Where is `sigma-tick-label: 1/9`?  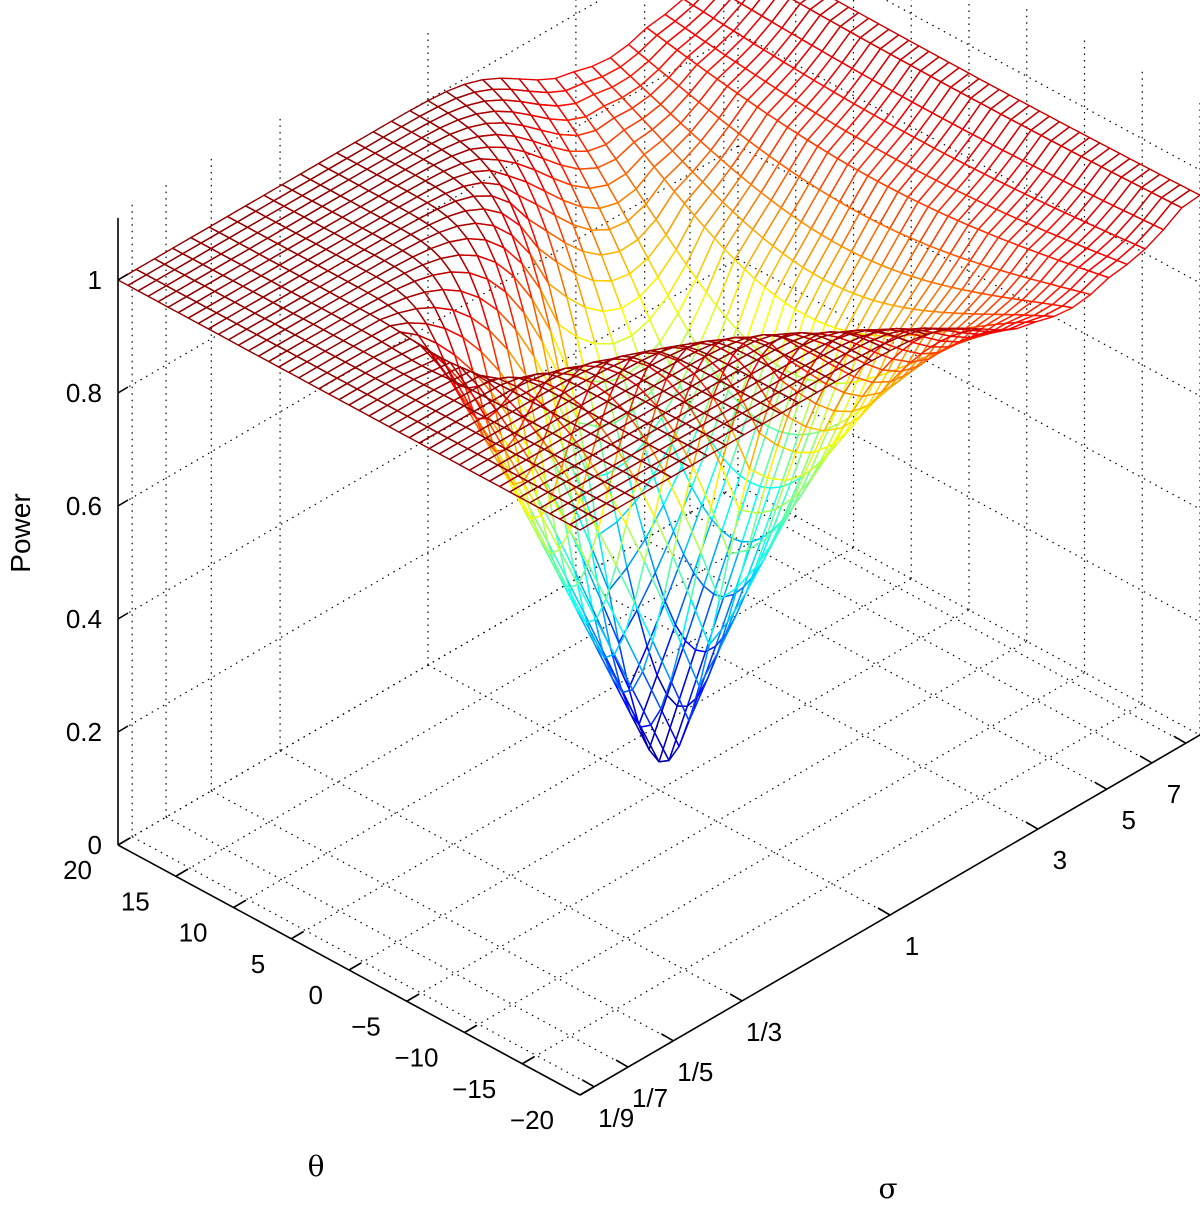 sigma-tick-label: 1/9 is located at coordinates (616, 1118).